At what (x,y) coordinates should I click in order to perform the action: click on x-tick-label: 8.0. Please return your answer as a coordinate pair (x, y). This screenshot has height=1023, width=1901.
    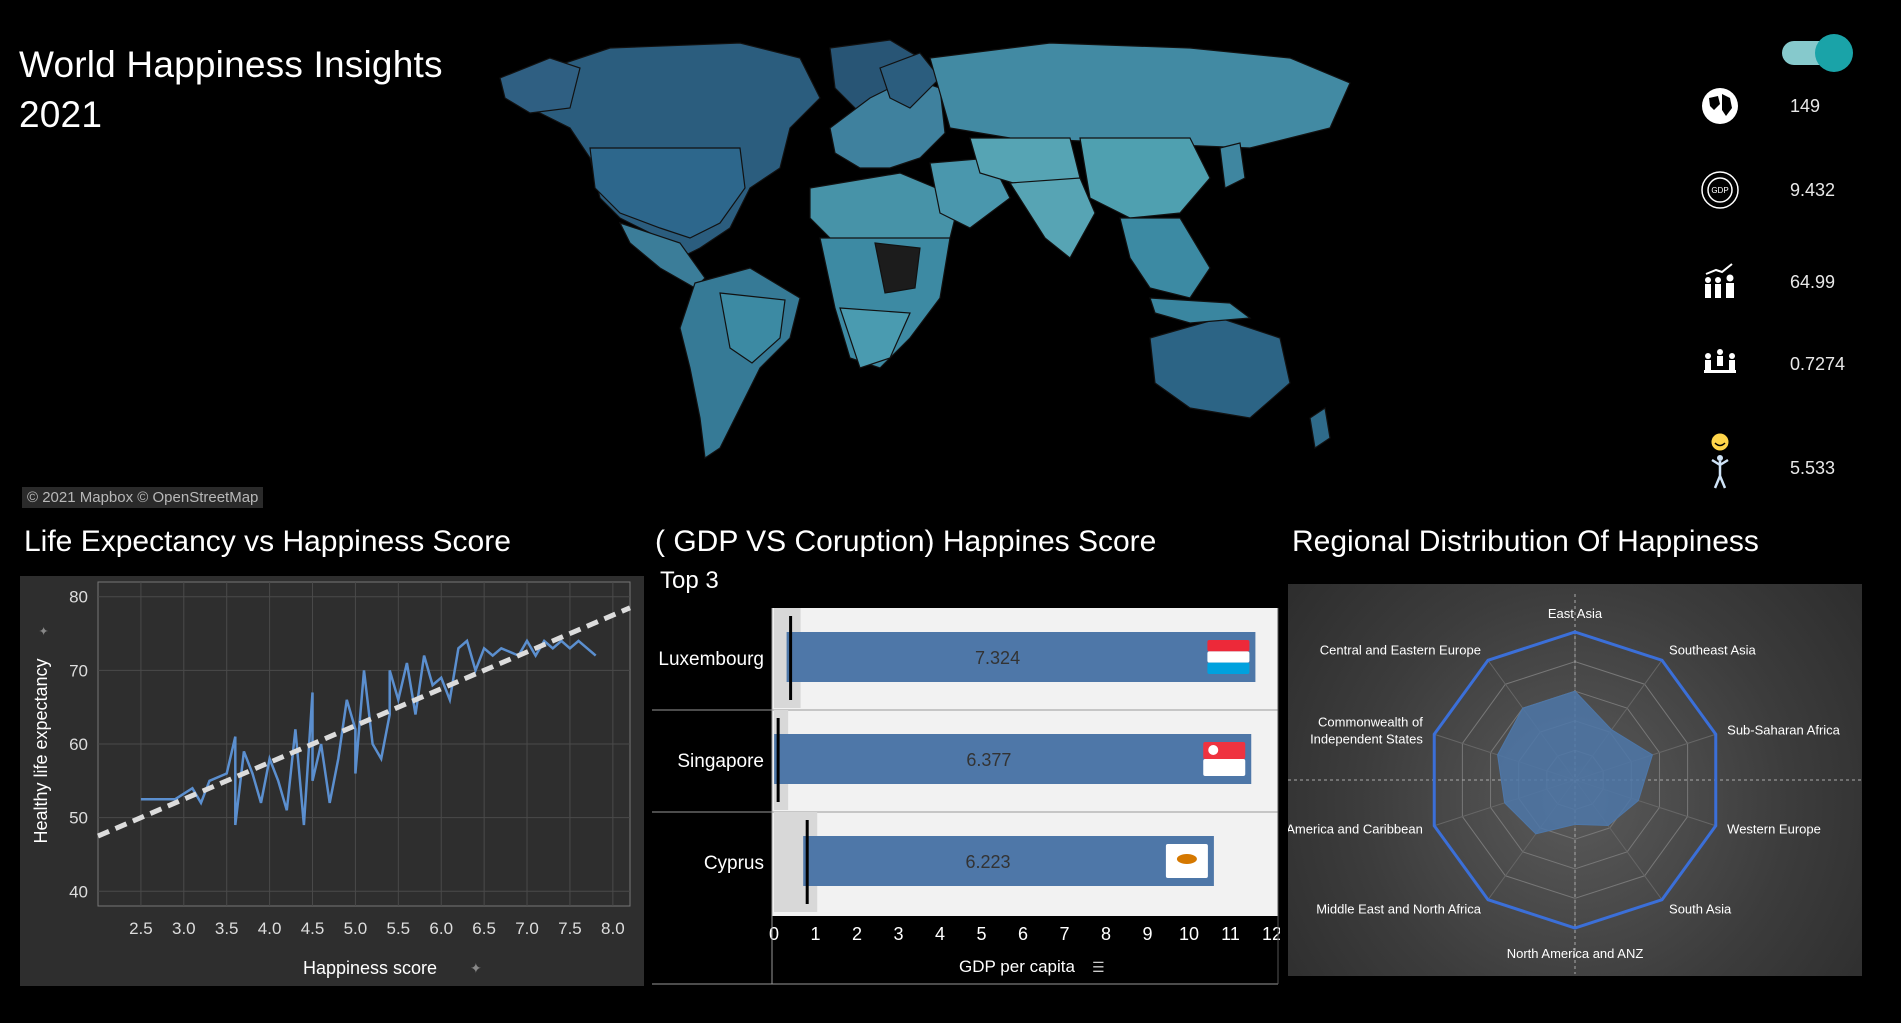
    Looking at the image, I should click on (613, 928).